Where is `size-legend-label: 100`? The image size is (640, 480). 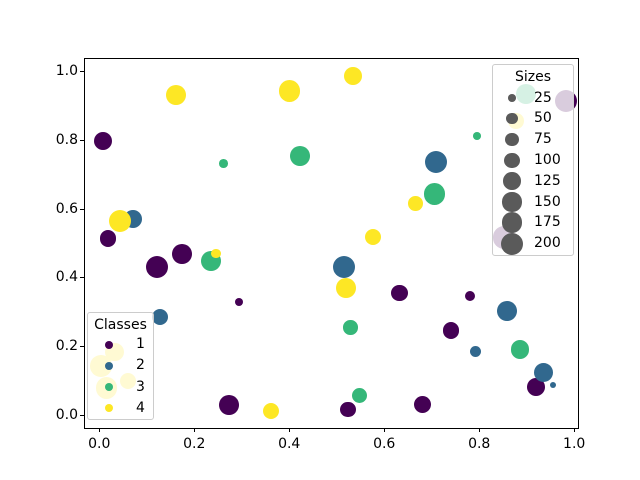 size-legend-label: 100 is located at coordinates (547, 159).